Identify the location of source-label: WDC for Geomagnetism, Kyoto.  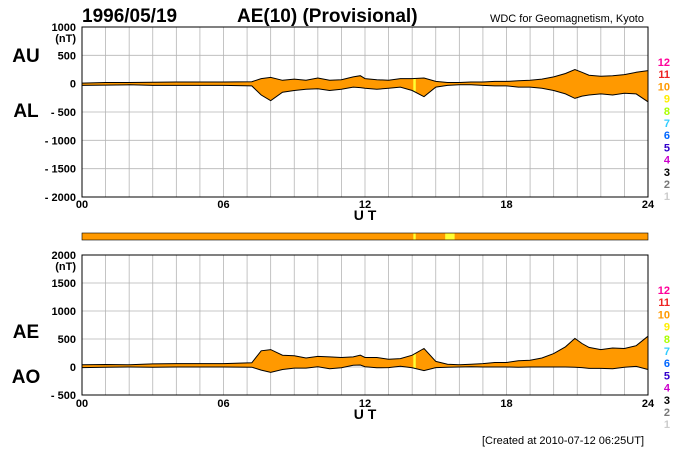
(567, 19).